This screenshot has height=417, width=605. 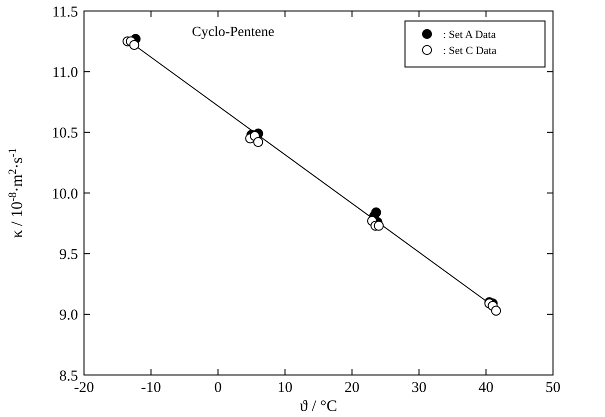 What do you see at coordinates (218, 388) in the screenshot?
I see `x-tick-label: 0` at bounding box center [218, 388].